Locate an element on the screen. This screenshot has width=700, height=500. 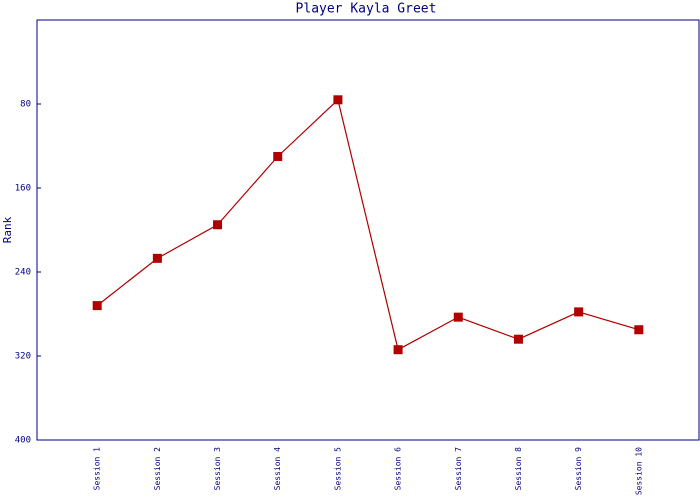
y-tick-label: 160 is located at coordinates (23, 189).